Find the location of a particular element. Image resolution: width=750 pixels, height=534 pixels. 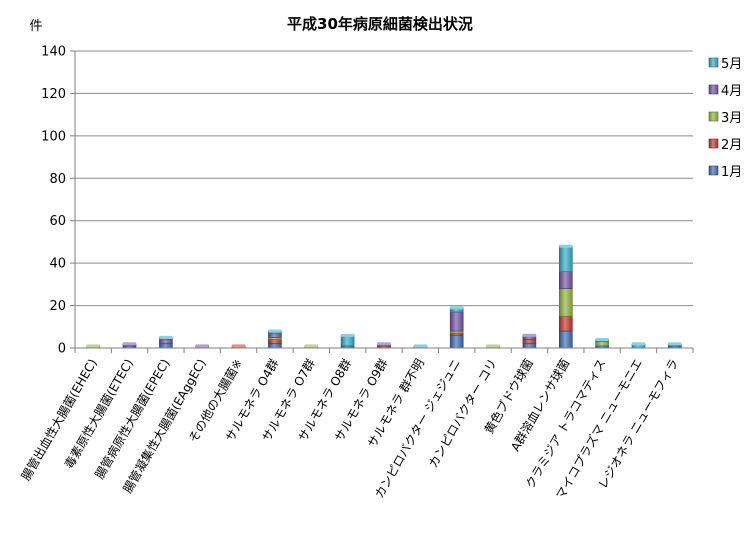

legend-label: 5月 is located at coordinates (731, 64).